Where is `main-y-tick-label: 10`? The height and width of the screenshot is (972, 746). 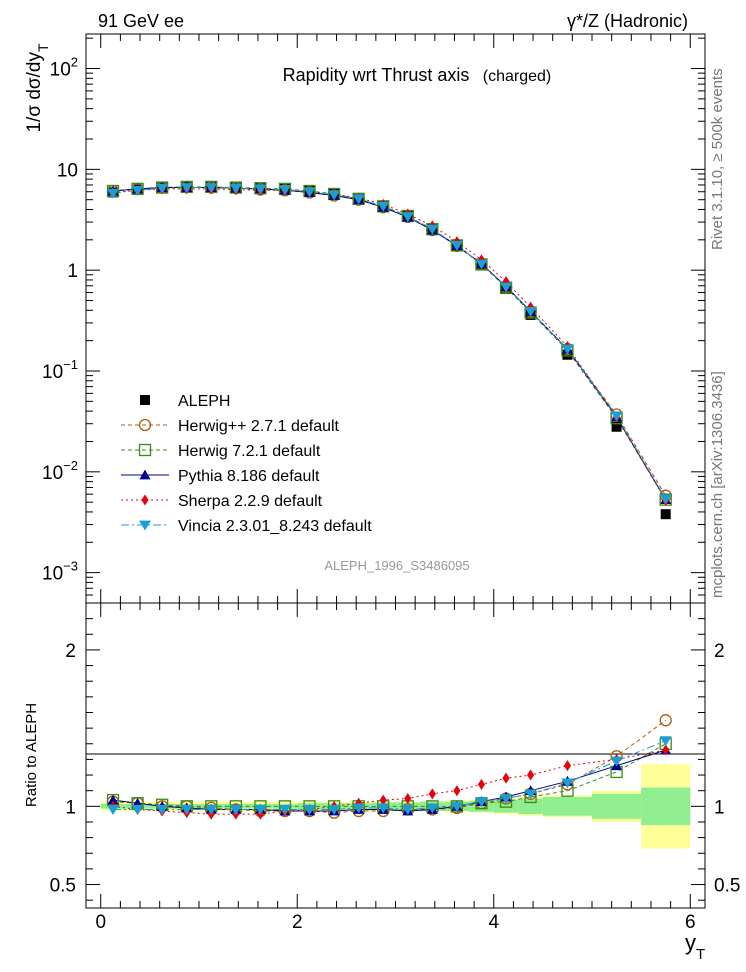 main-y-tick-label: 10 is located at coordinates (67, 170).